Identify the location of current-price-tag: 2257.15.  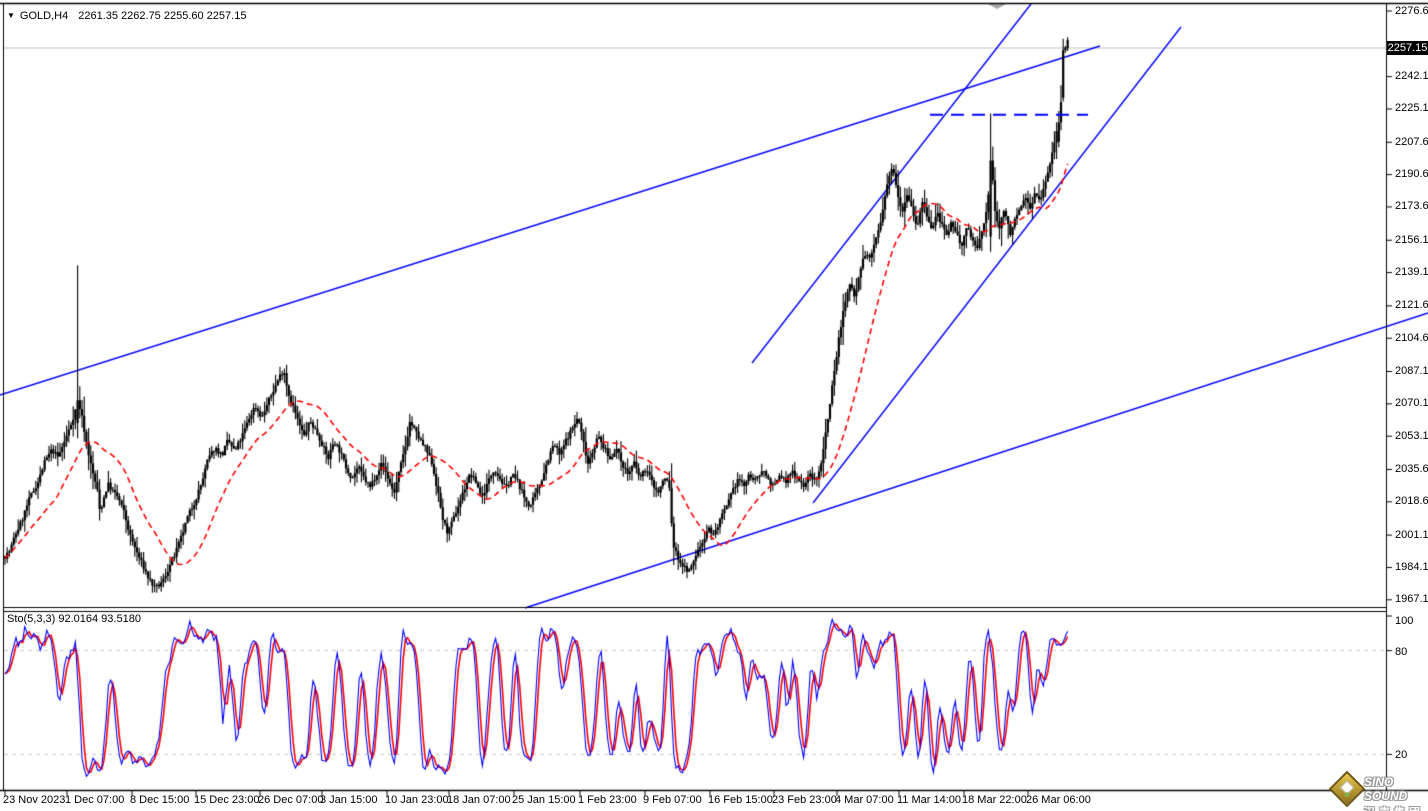
(1407, 48).